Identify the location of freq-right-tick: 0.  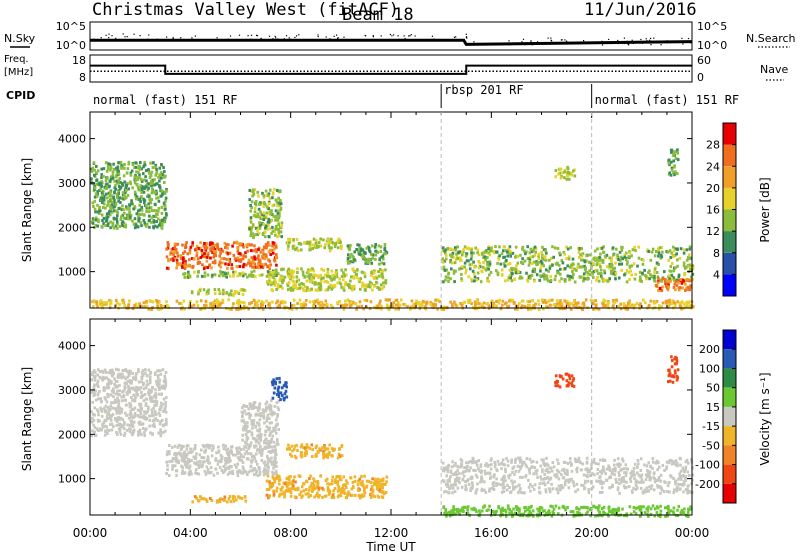
(700, 77).